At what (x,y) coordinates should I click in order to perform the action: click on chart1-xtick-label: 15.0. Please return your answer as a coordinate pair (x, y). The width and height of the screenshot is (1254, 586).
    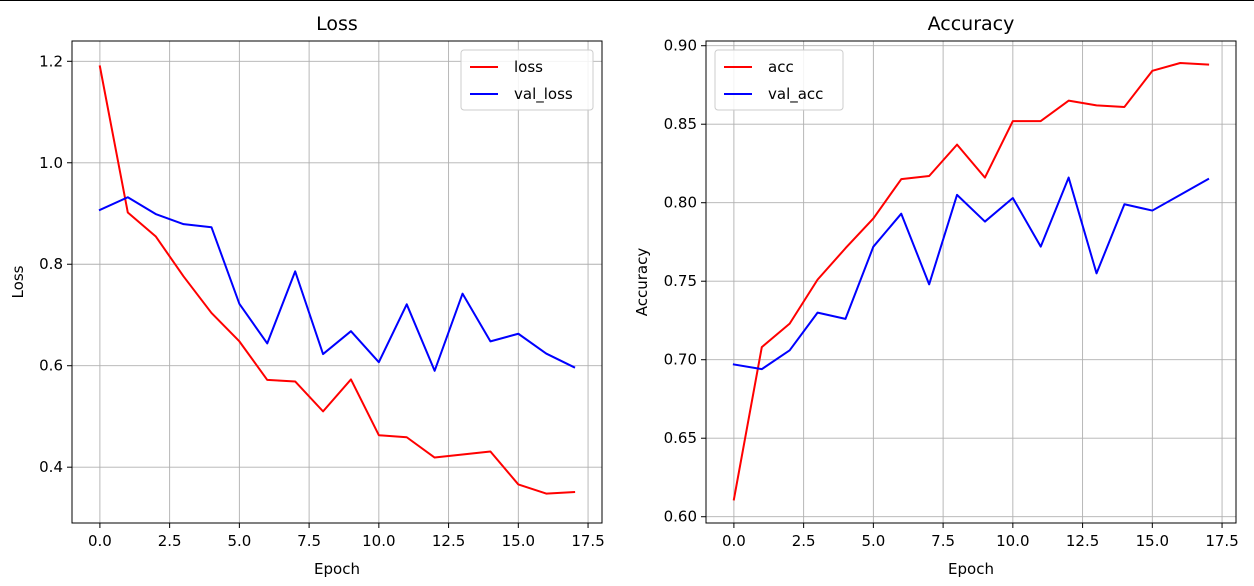
    Looking at the image, I should click on (1152, 541).